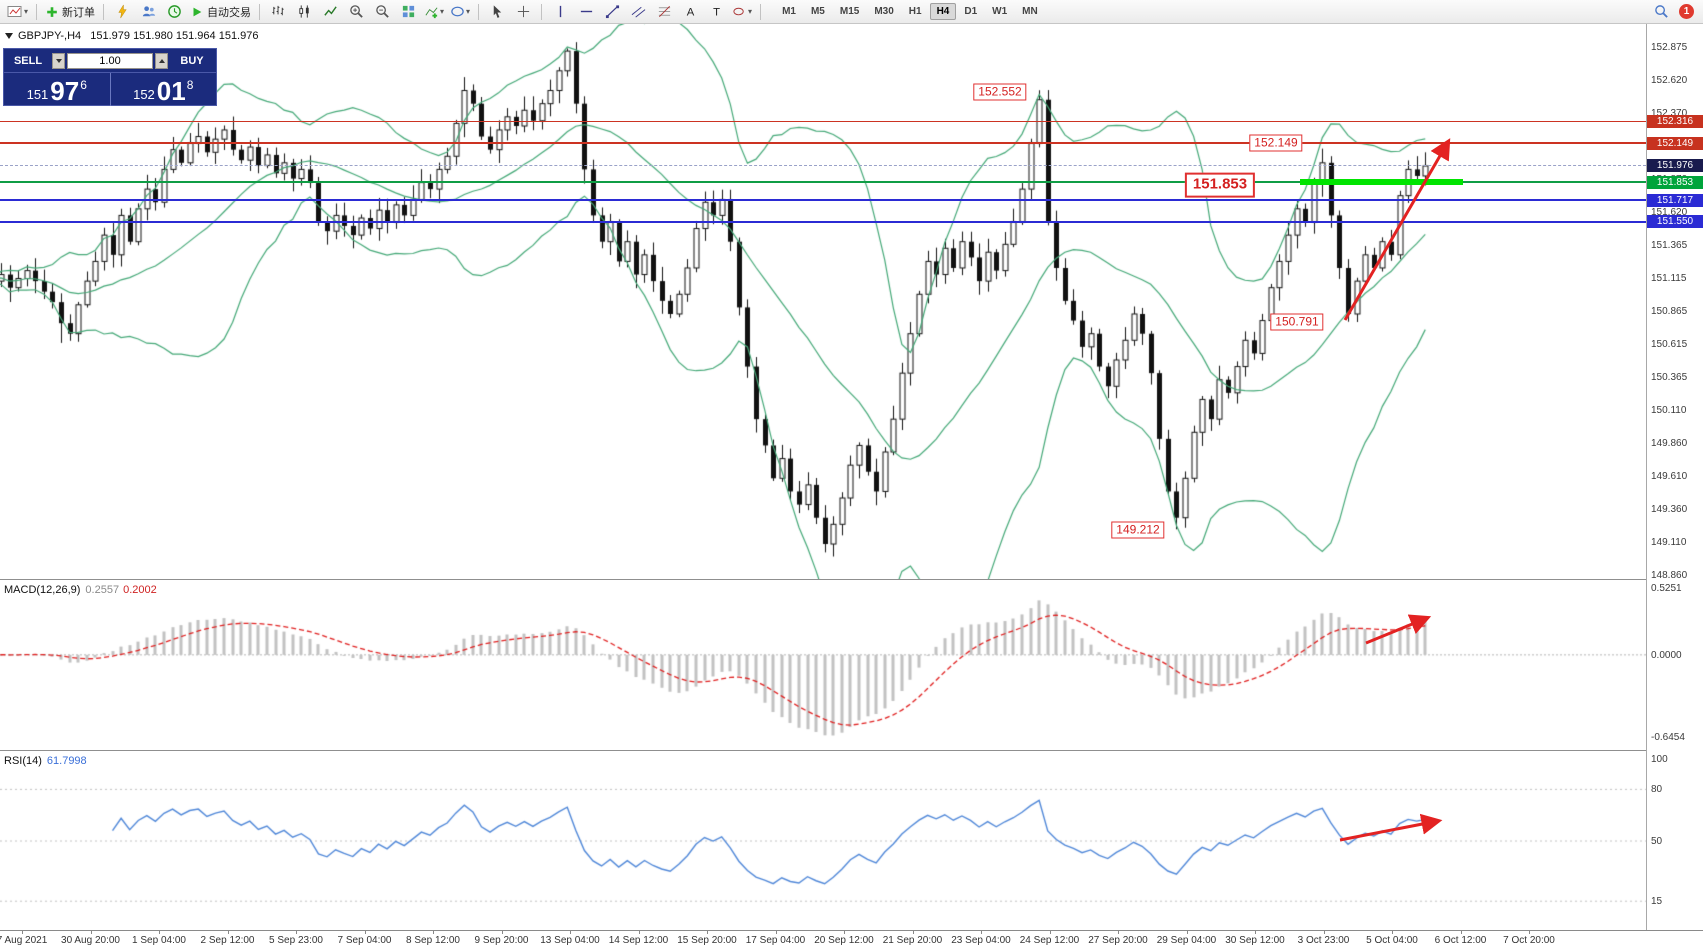 The width and height of the screenshot is (1703, 949). What do you see at coordinates (192, 60) in the screenshot?
I see `buy-button: BUY` at bounding box center [192, 60].